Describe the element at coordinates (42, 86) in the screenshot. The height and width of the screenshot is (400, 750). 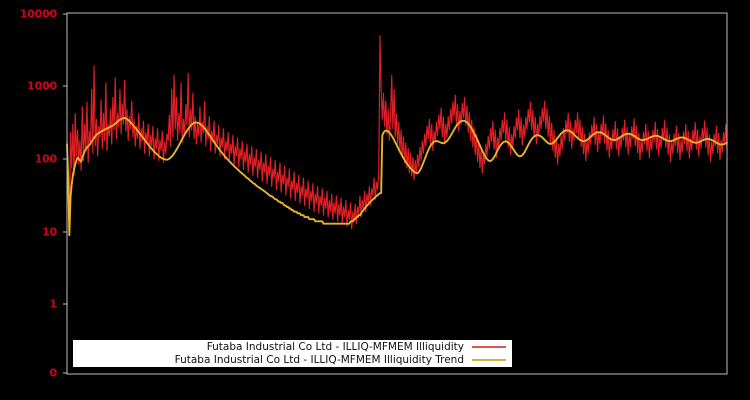
I see `y-tick-label: 1000` at that location.